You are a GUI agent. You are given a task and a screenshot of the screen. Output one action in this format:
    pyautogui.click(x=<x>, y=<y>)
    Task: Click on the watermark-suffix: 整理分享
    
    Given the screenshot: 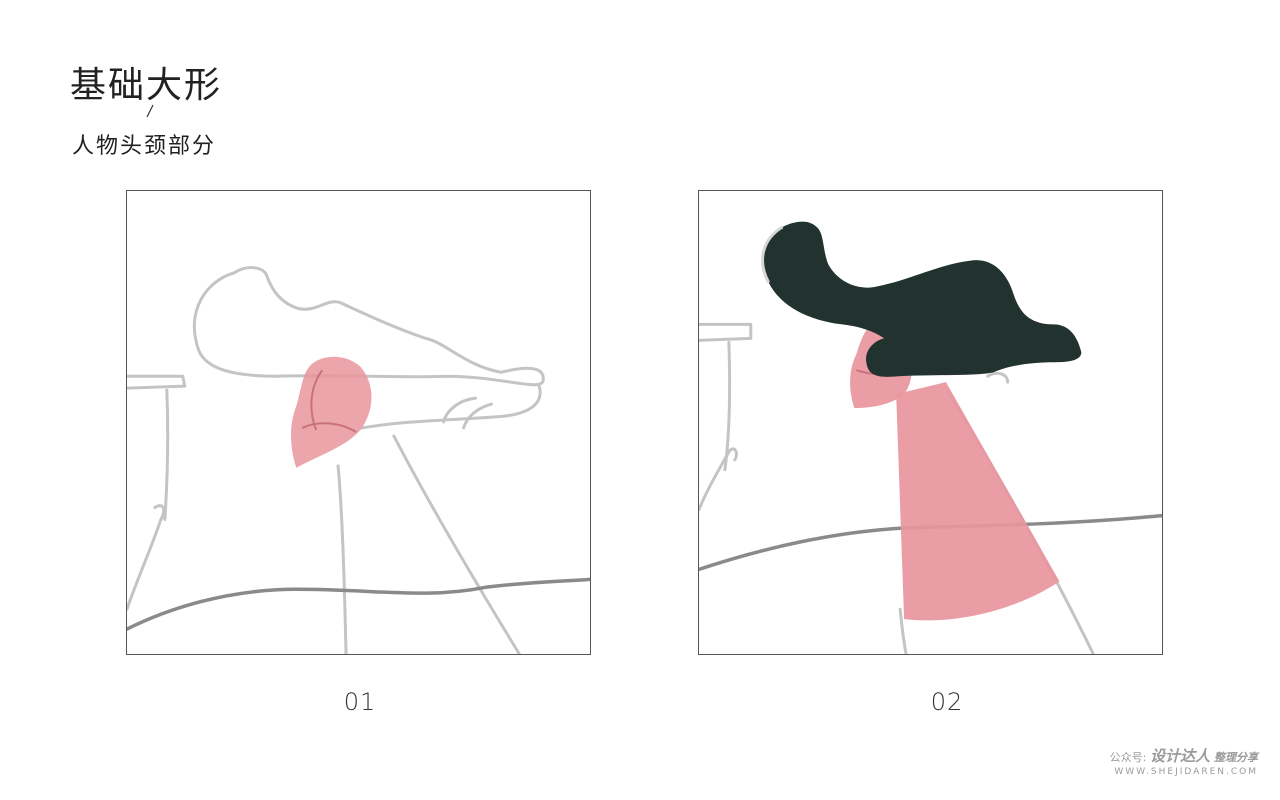 What is the action you would take?
    pyautogui.click(x=1236, y=757)
    